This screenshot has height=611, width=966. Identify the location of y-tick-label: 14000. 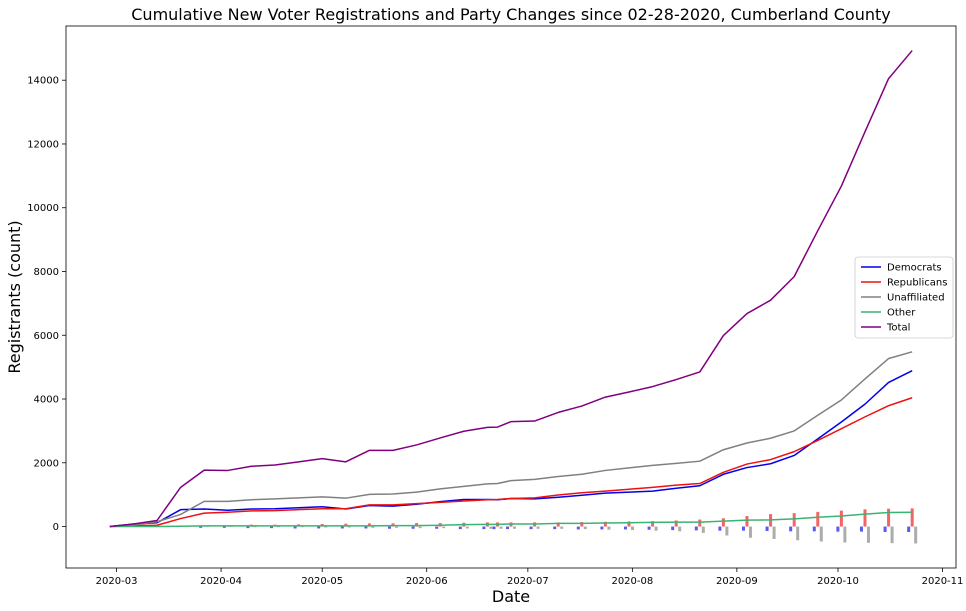
(43, 81).